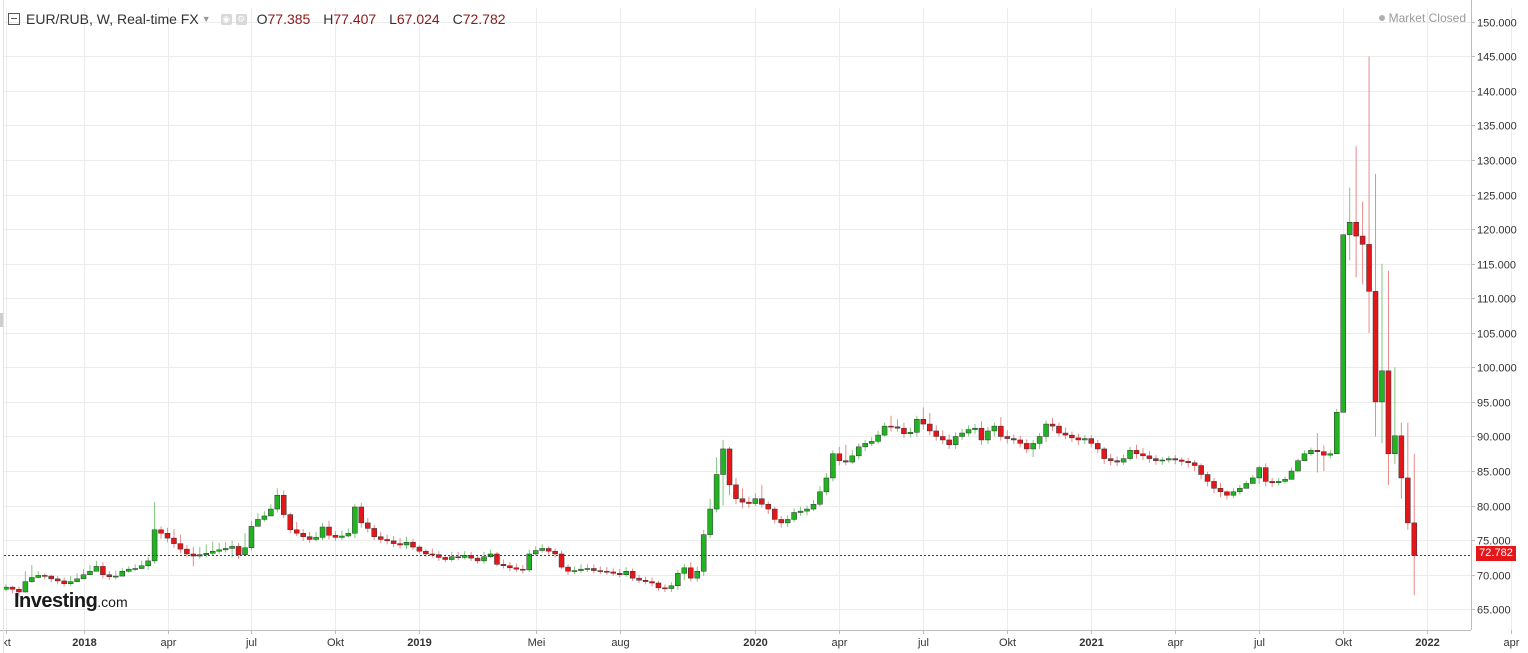  I want to click on high-value: 77.407, so click(355, 19).